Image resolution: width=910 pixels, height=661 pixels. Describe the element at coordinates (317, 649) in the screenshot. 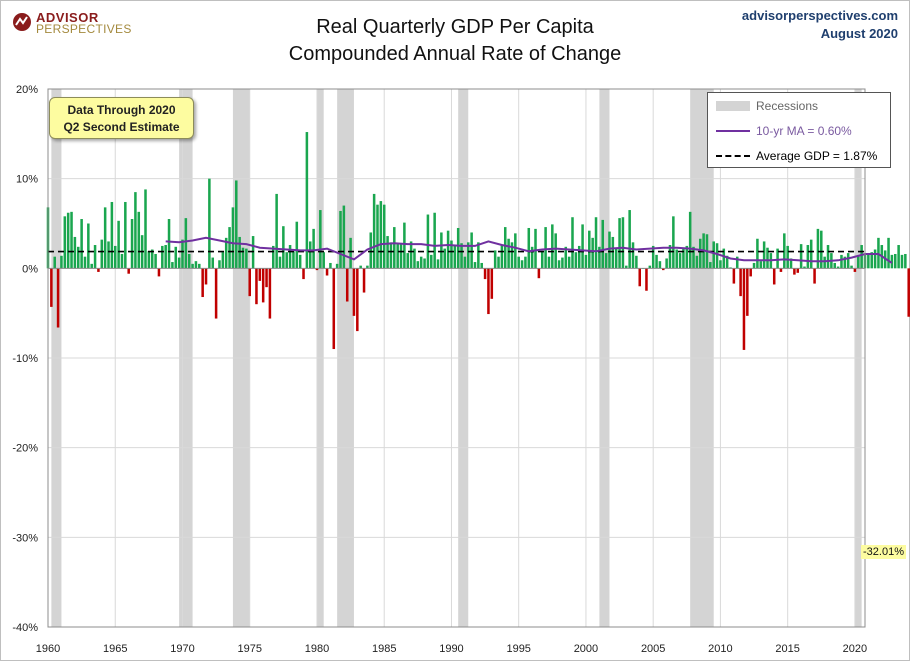

I see `x-tick-label: 1980` at that location.